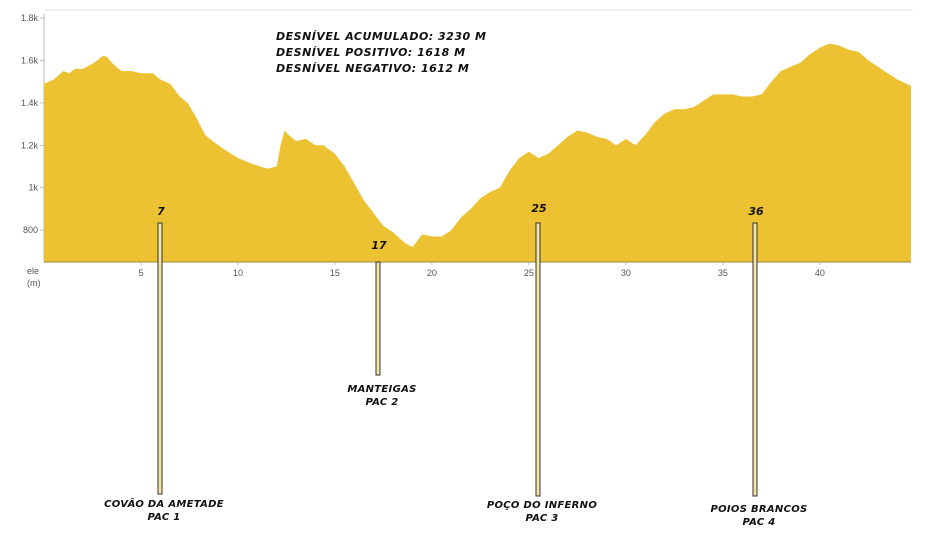  What do you see at coordinates (756, 211) in the screenshot?
I see `checkpoint-km-label: 36` at bounding box center [756, 211].